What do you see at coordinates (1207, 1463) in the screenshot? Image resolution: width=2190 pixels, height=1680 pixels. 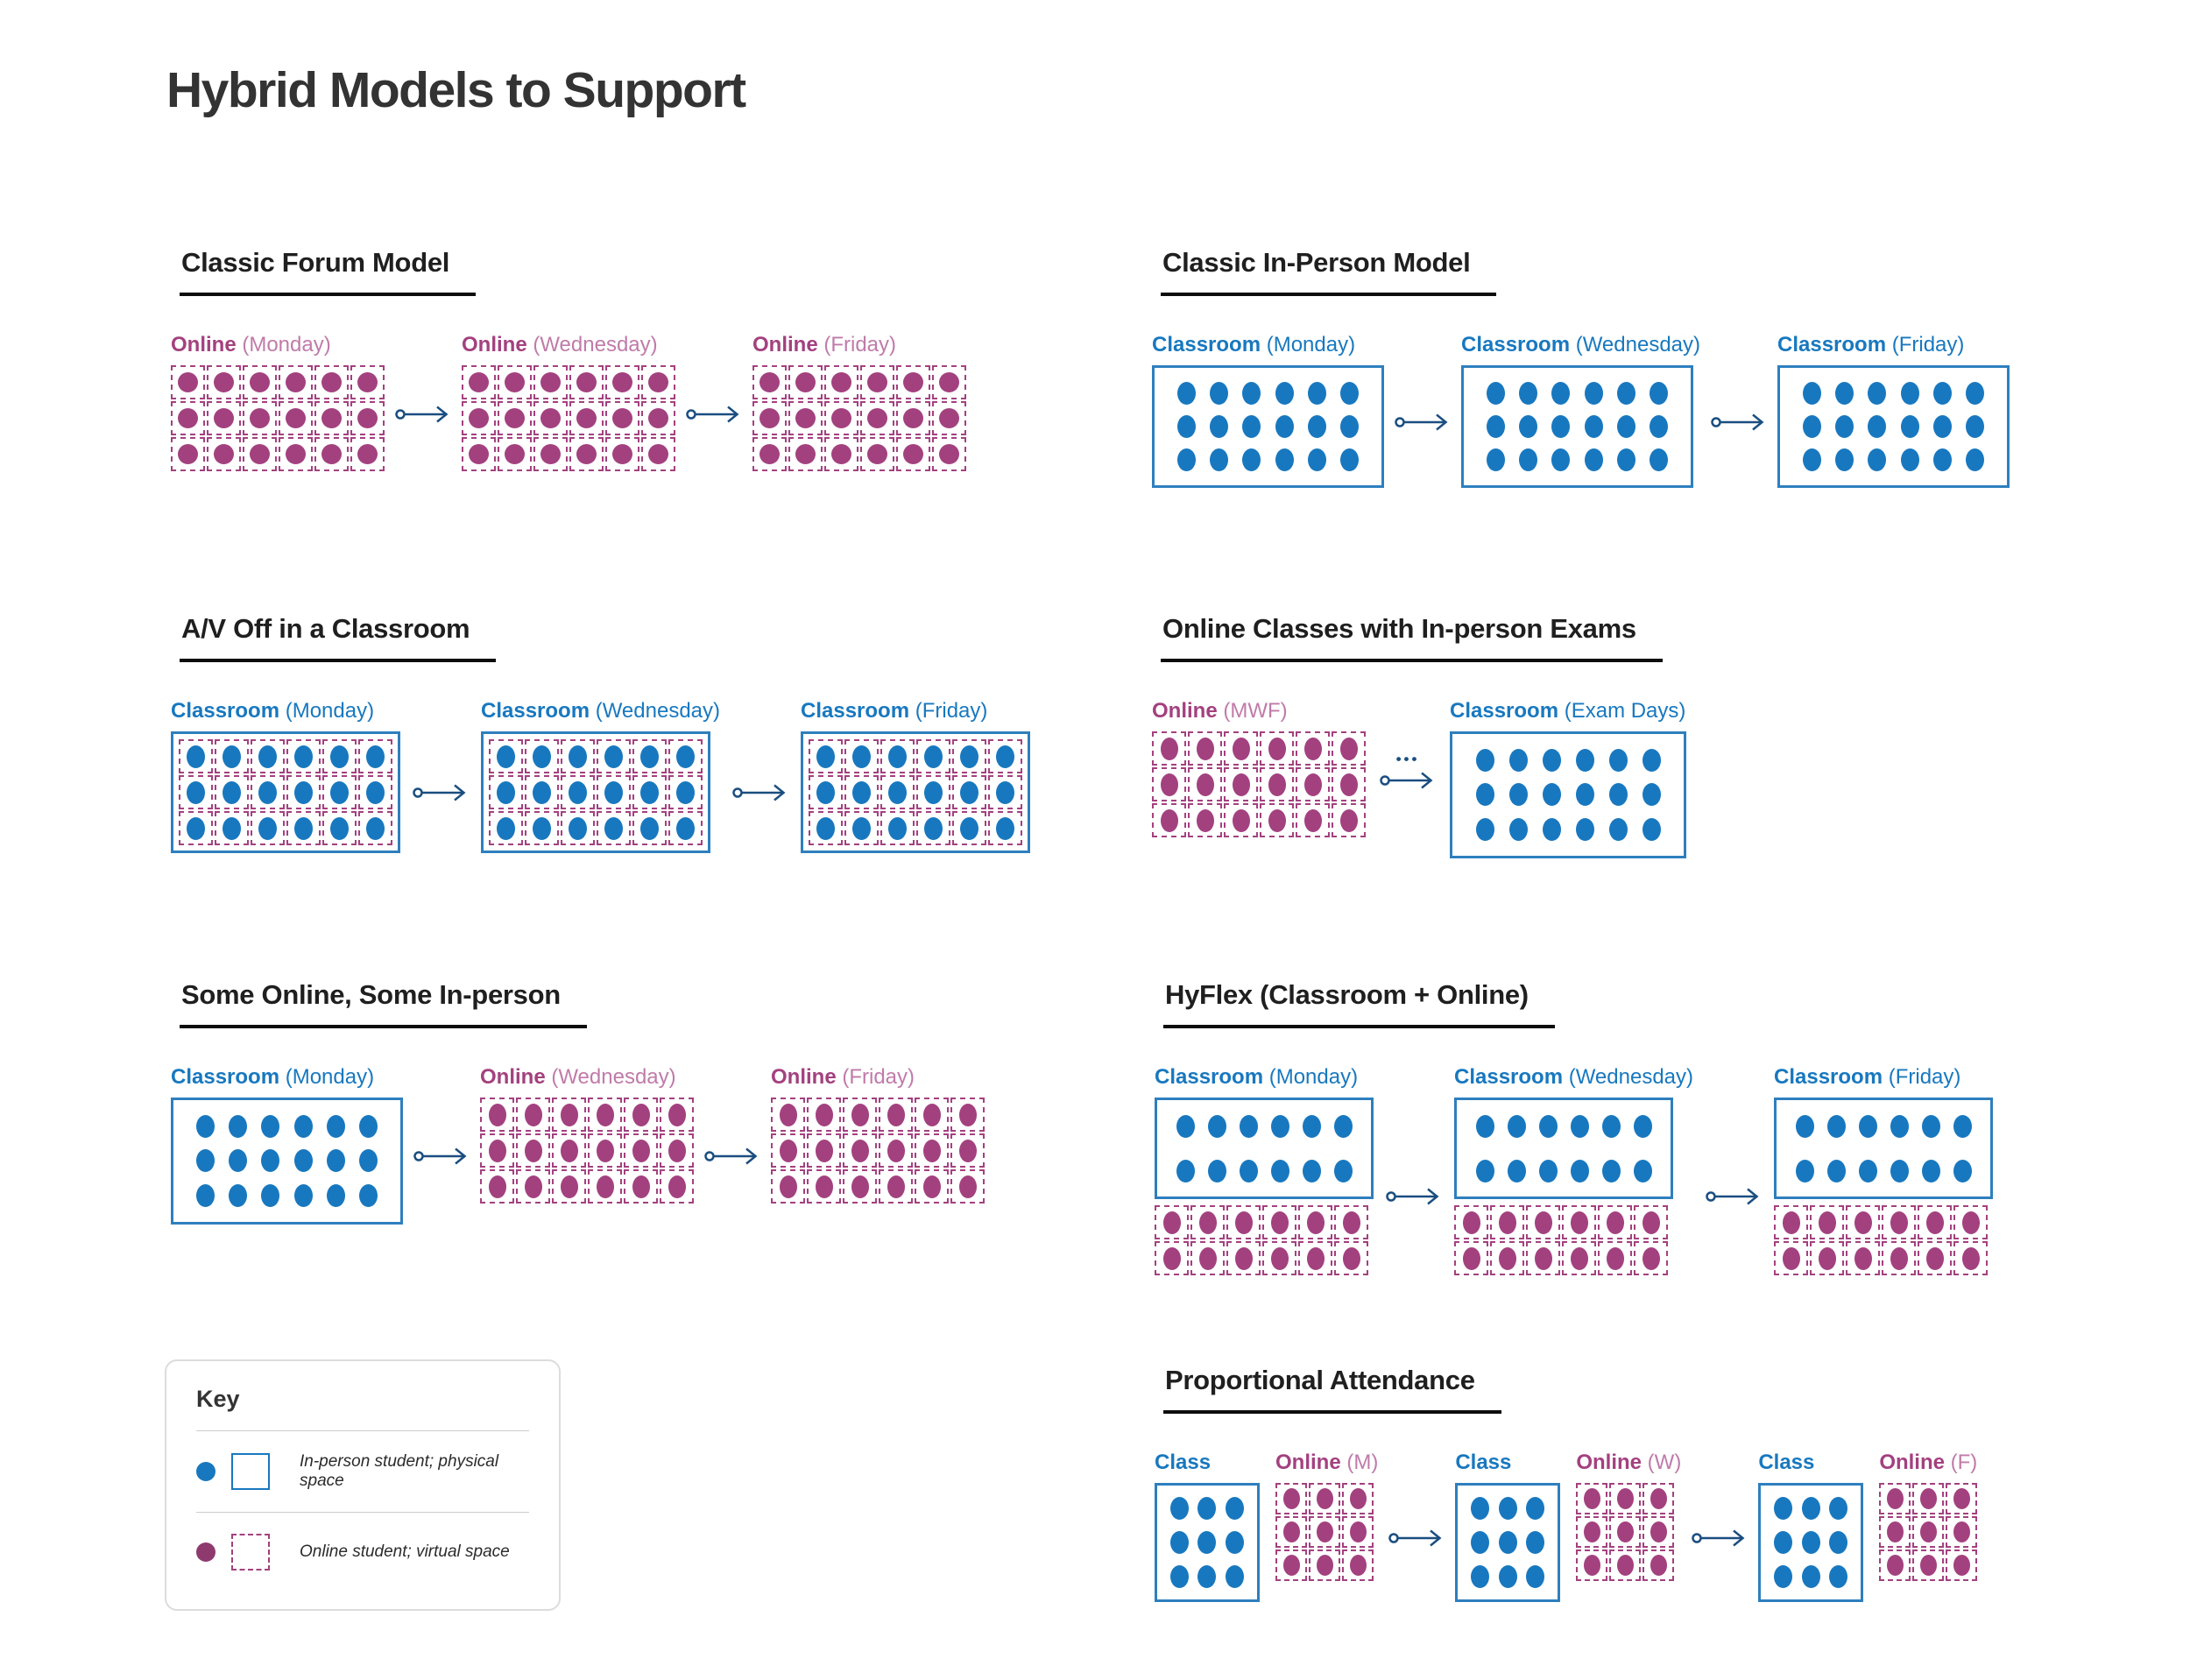 I see `panel-label: Class` at bounding box center [1207, 1463].